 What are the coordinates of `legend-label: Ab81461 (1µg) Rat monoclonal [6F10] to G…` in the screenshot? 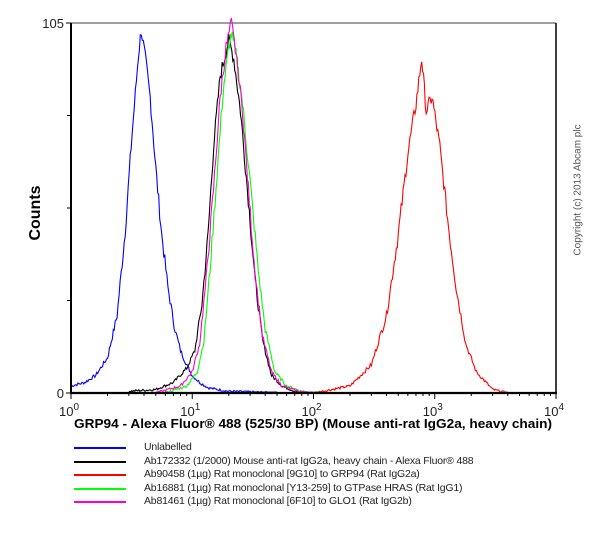 It's located at (278, 501).